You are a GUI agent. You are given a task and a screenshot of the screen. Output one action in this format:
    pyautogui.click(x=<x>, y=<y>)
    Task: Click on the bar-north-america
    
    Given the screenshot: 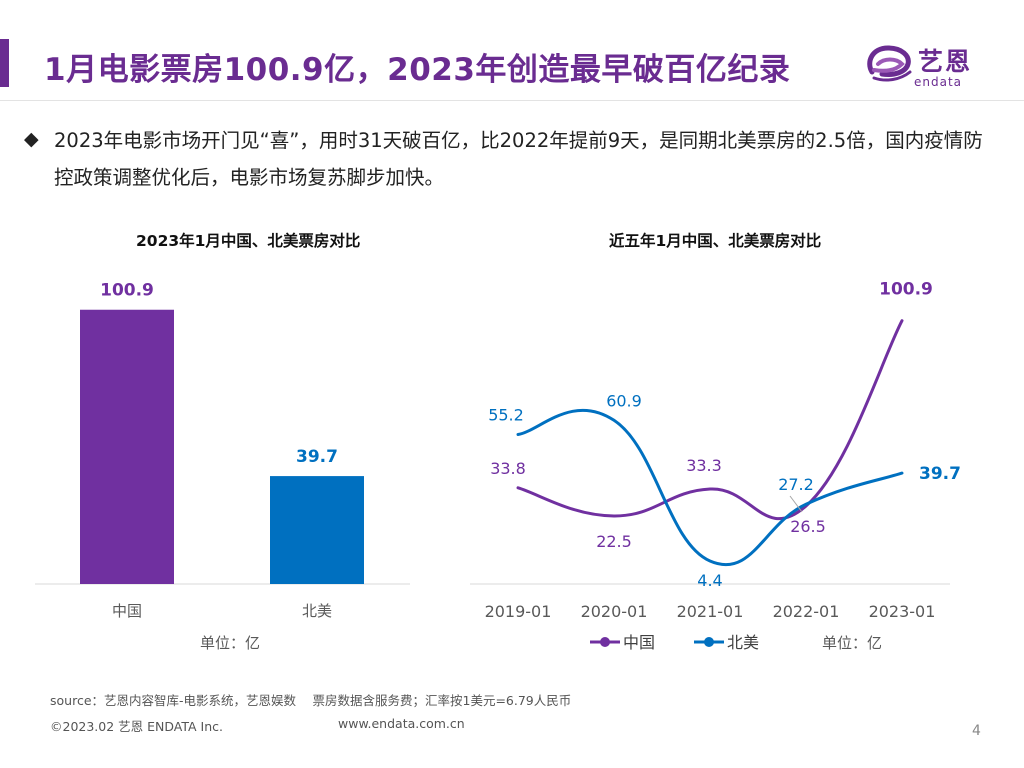 What is the action you would take?
    pyautogui.click(x=317, y=530)
    